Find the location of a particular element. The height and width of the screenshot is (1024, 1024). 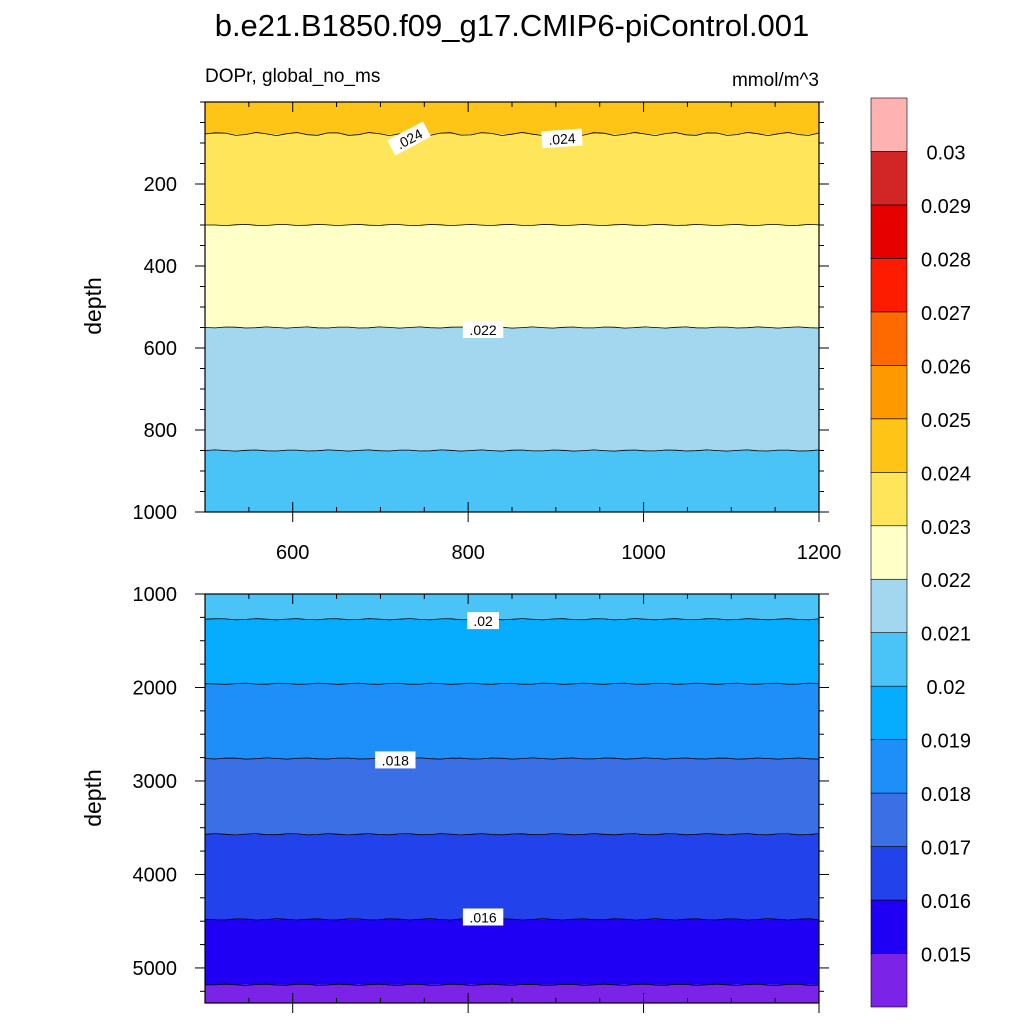

y-tick-label: 3000 is located at coordinates (155, 782).